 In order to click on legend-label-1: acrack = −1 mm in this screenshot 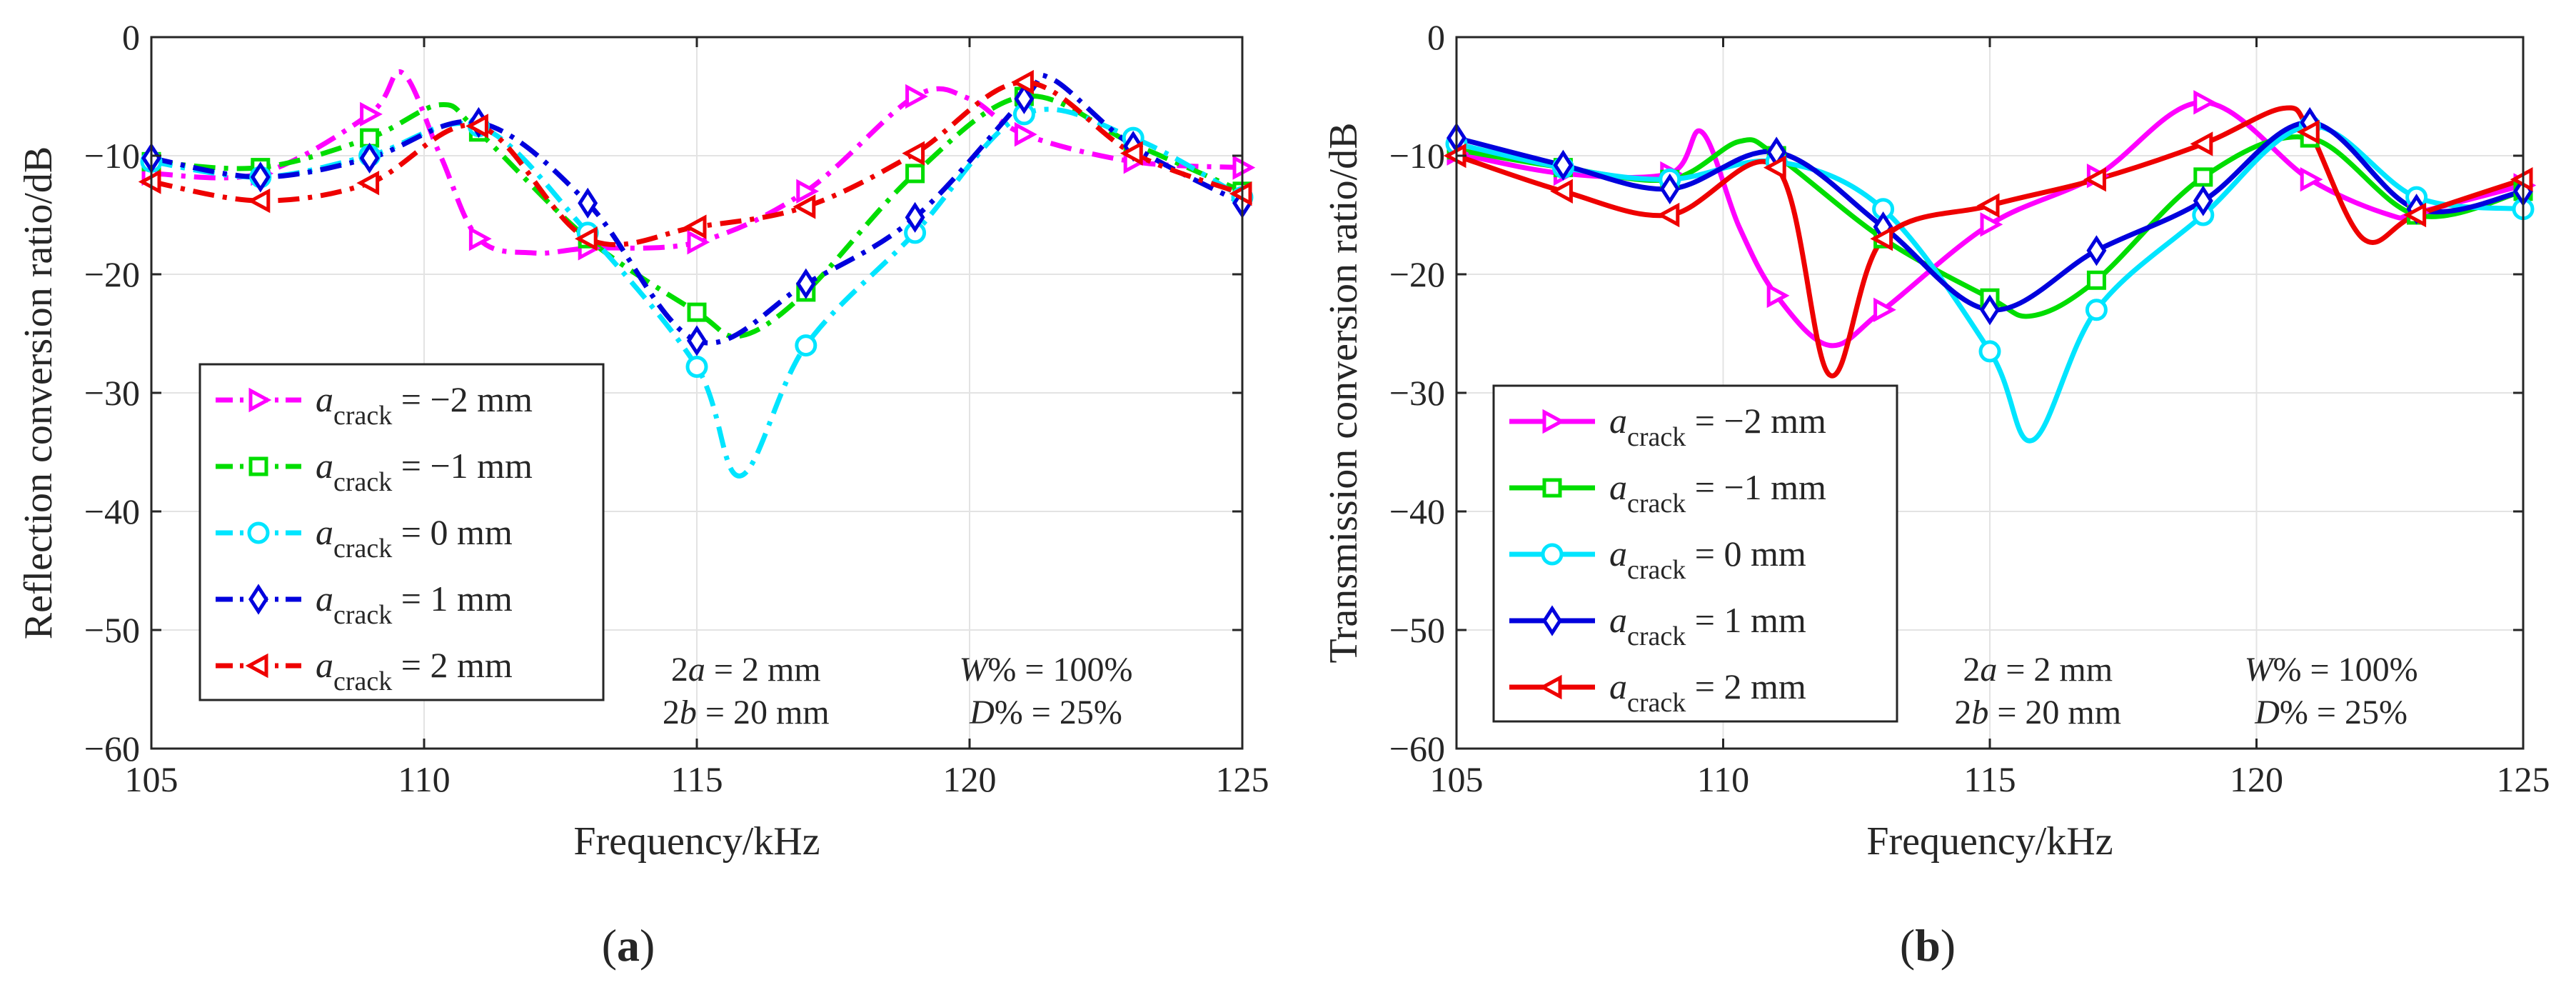, I will do `click(1717, 493)`.